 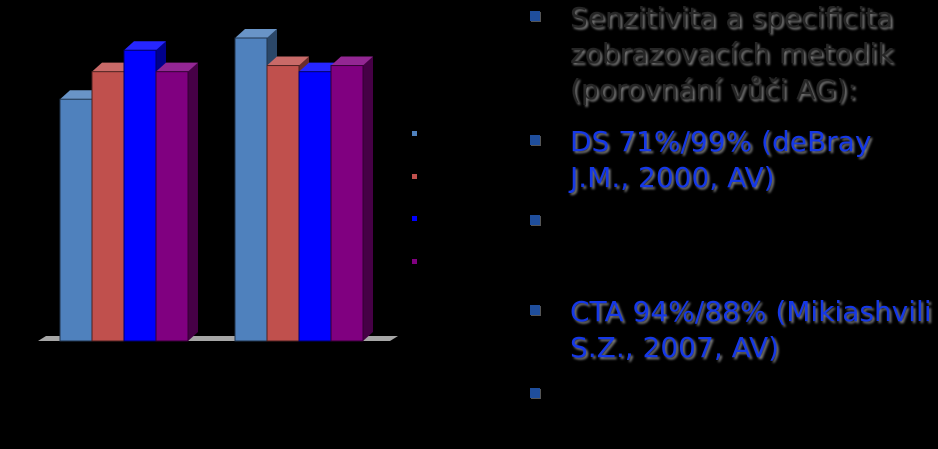 I want to click on bullet-text-2: DS 71%/99% (deBray J.M., 2000, AV), so click(x=721, y=159).